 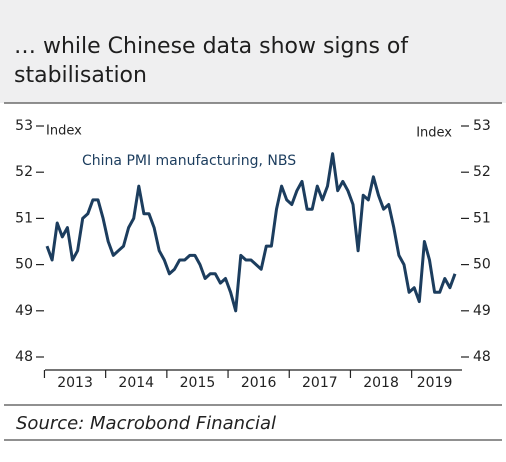 I want to click on y-axis-label: Index, so click(x=64, y=131).